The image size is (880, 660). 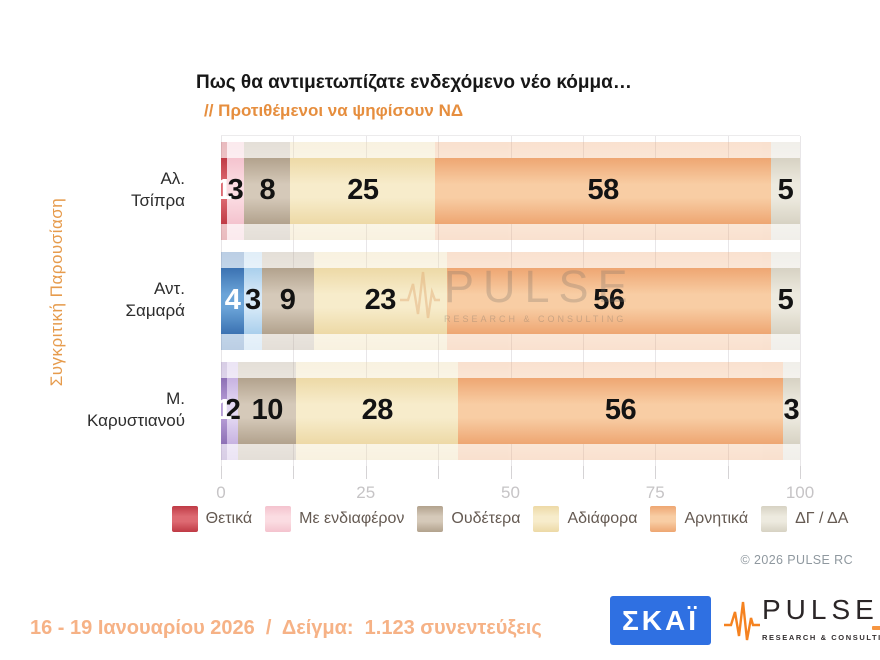 I want to click on bar-segment: 8, so click(x=267, y=191).